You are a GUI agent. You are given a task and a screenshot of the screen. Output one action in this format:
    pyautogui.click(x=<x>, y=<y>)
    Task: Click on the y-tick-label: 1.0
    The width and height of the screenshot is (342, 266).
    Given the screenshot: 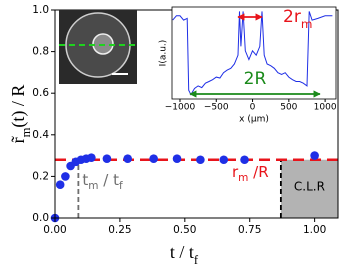 What is the action you would take?
    pyautogui.click(x=40, y=10)
    